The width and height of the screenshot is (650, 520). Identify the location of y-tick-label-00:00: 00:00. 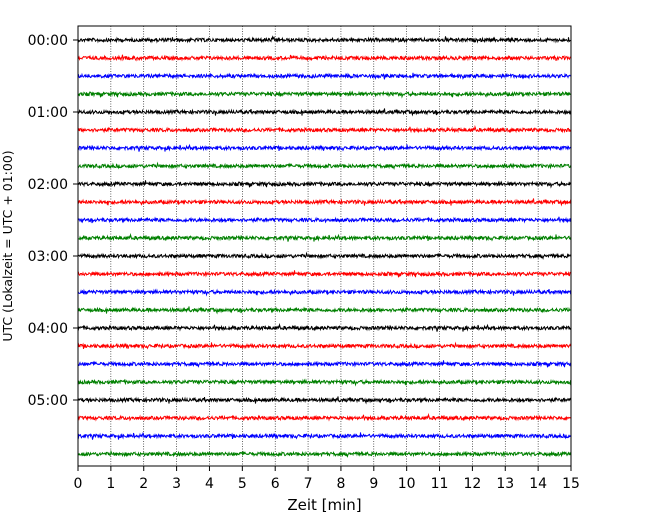
(48, 41).